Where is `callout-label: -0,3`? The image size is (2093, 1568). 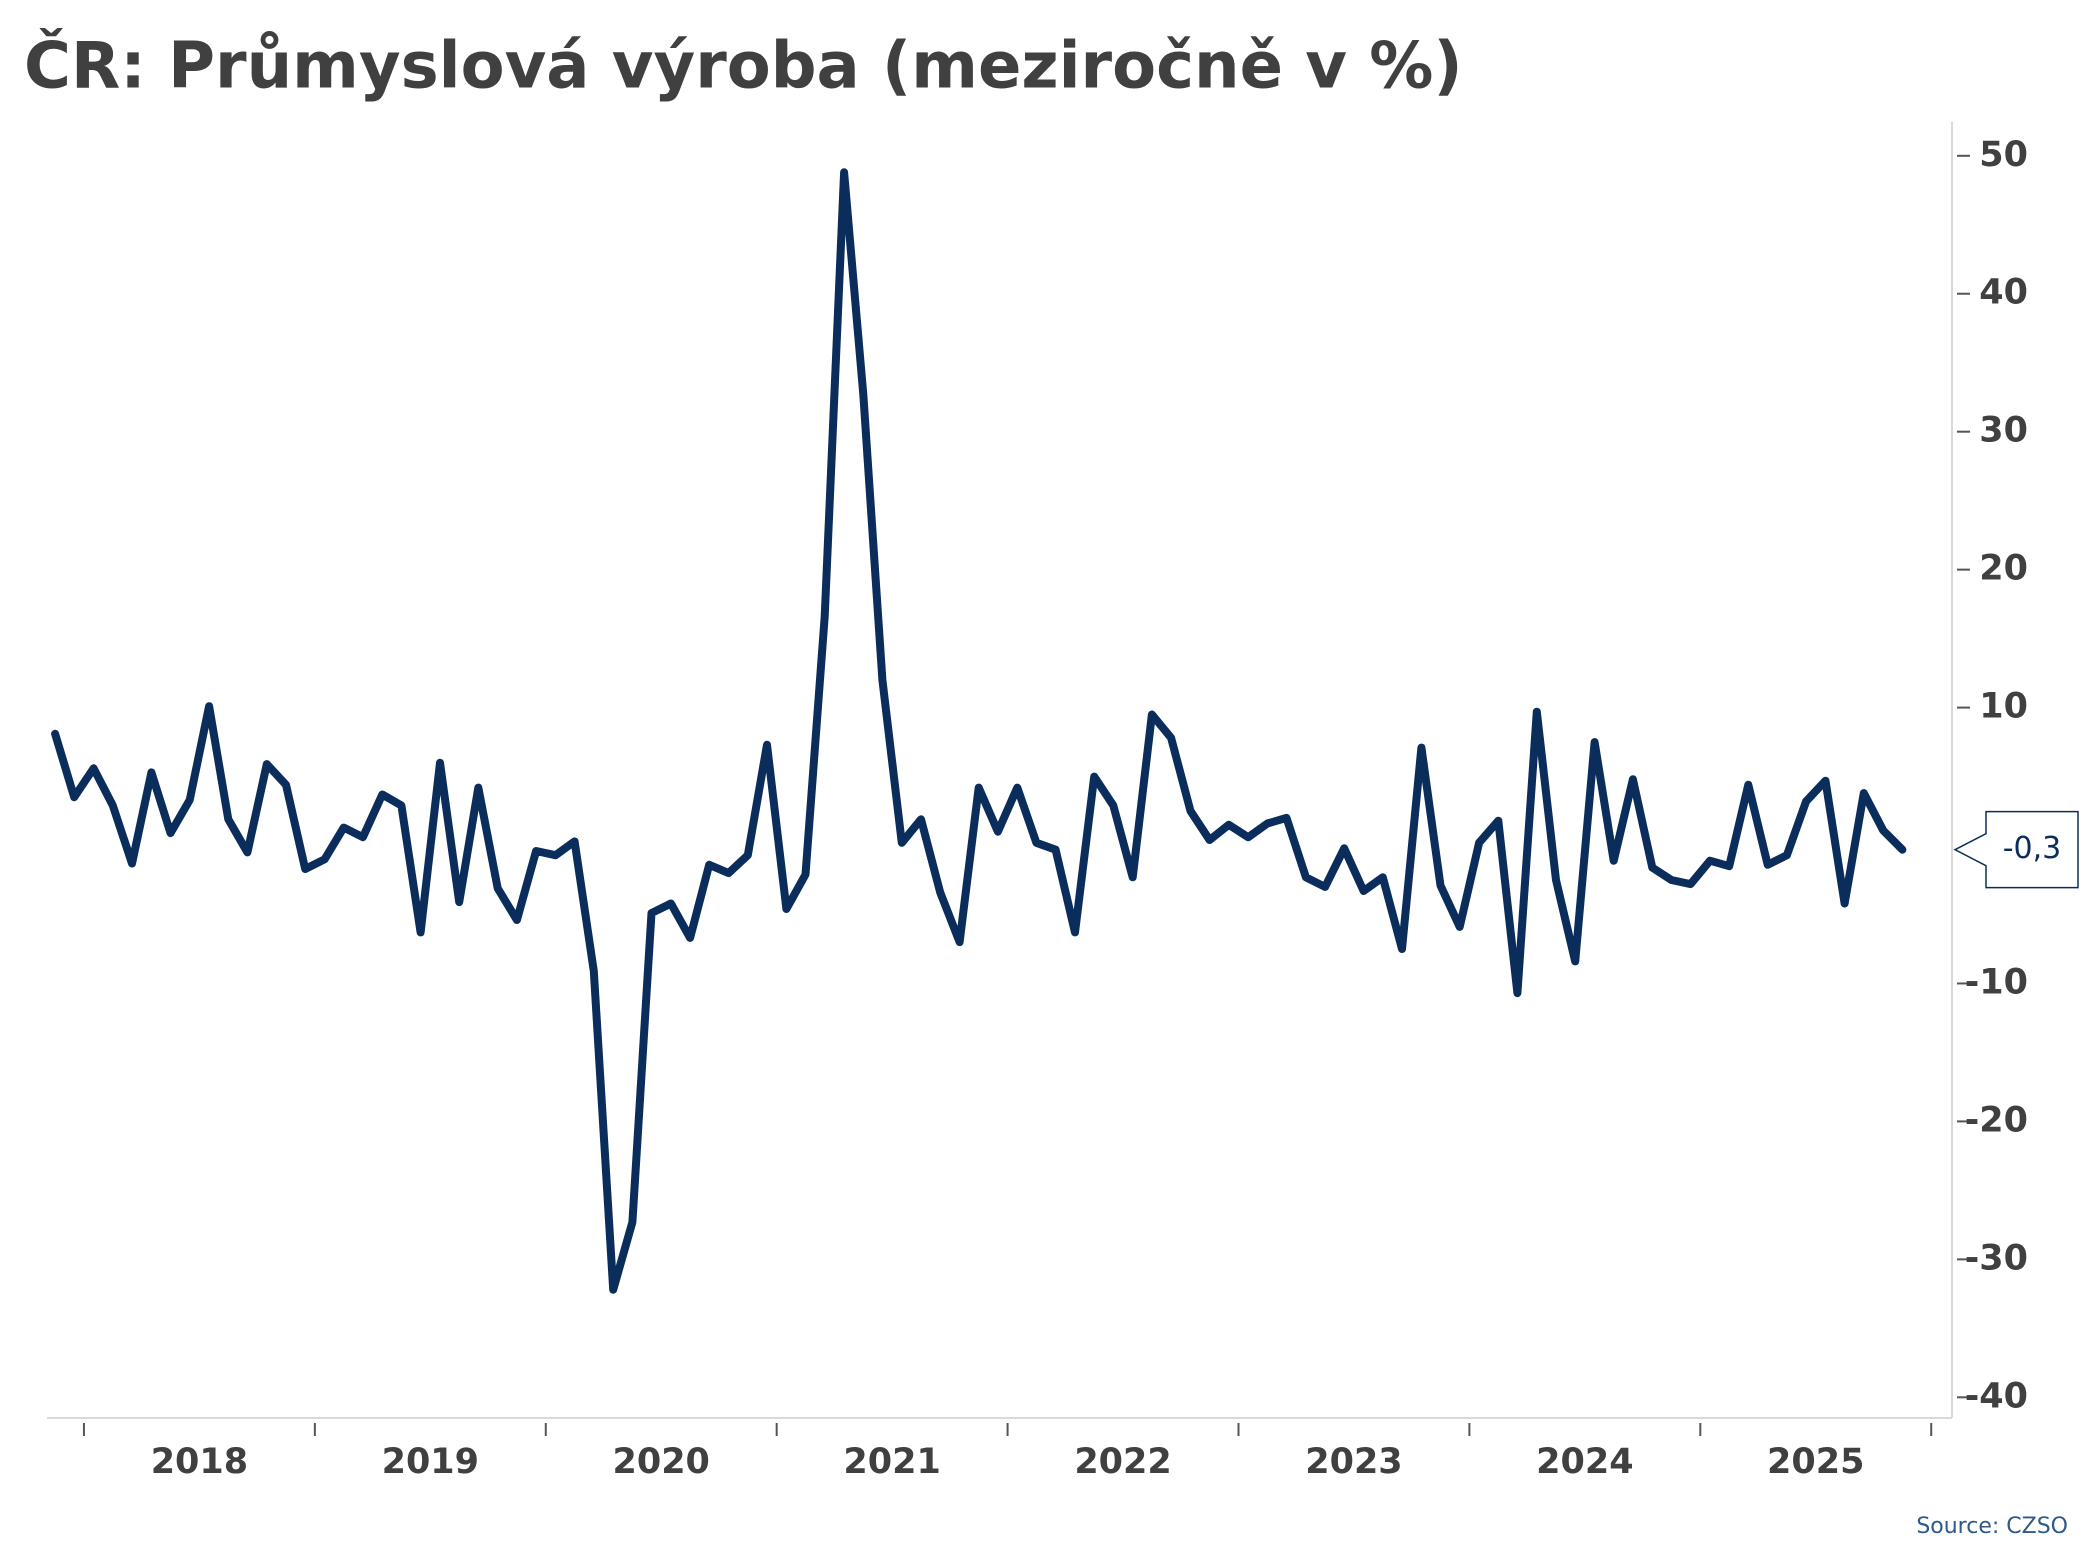
callout-label: -0,3 is located at coordinates (2032, 848).